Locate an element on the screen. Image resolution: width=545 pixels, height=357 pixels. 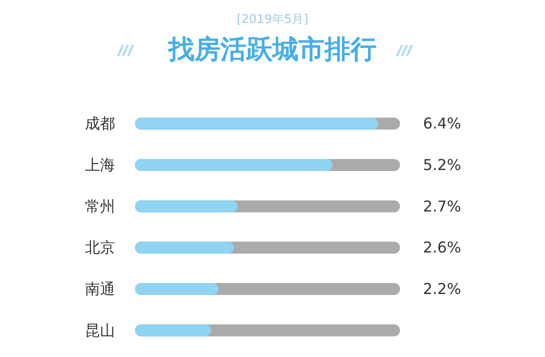
y-tick-label: 常州 is located at coordinates (100, 206).